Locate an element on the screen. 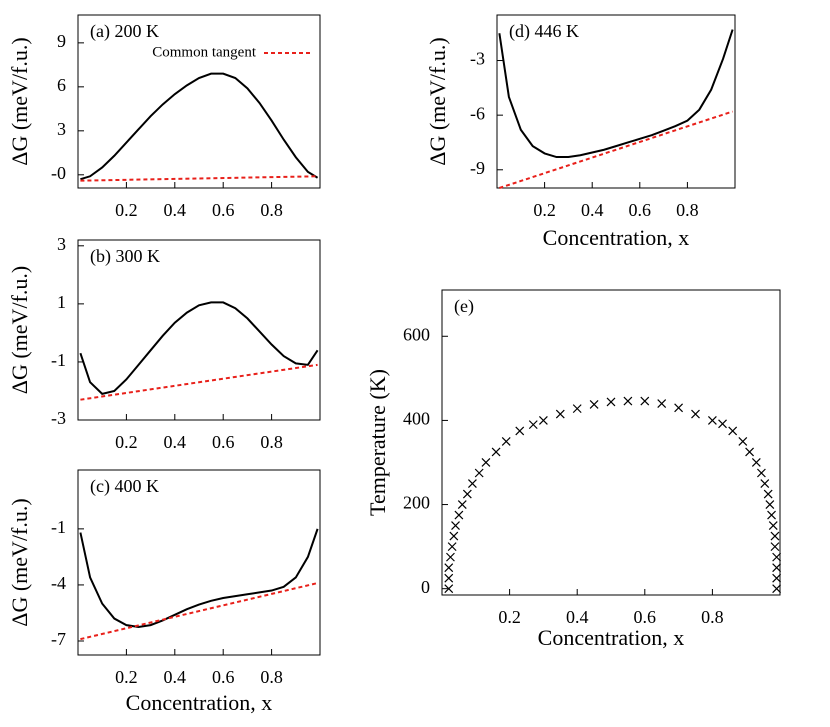 The height and width of the screenshot is (727, 830). legend-label: Common tangent is located at coordinates (204, 52).